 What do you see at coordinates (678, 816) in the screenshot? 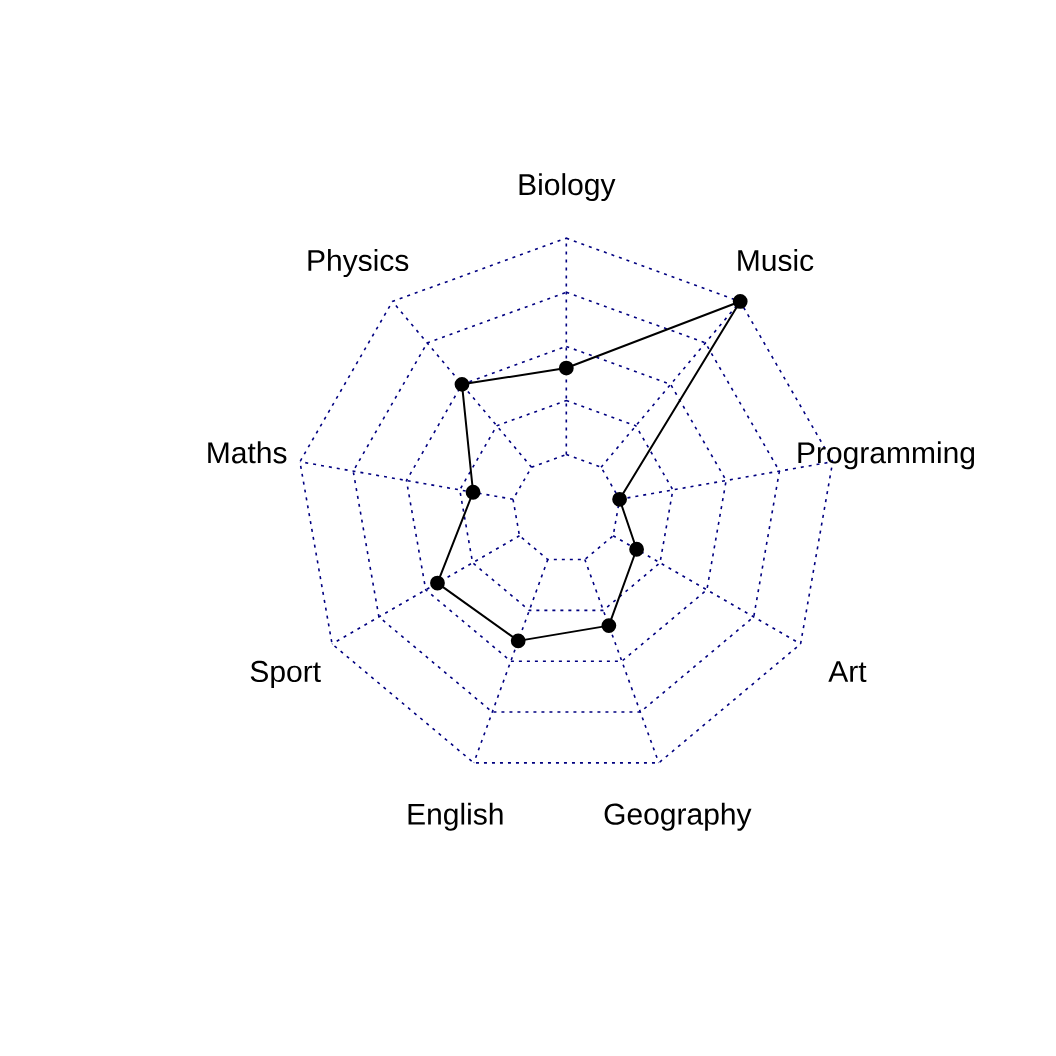
I see `spoke-label: Geography` at bounding box center [678, 816].